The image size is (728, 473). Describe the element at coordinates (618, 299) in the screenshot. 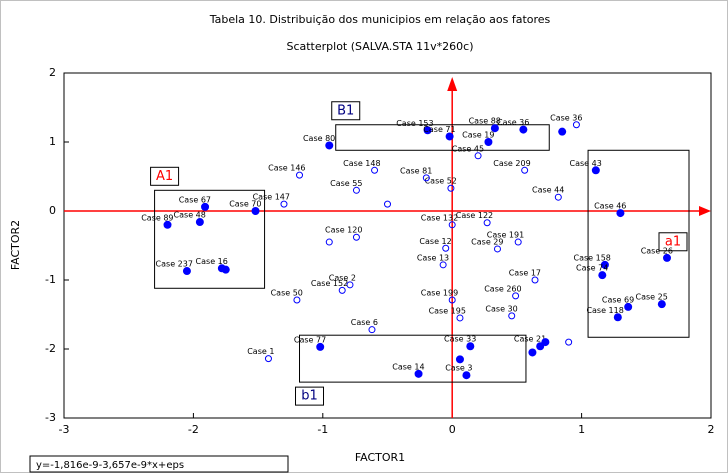

I see `point-label: Case 69` at that location.